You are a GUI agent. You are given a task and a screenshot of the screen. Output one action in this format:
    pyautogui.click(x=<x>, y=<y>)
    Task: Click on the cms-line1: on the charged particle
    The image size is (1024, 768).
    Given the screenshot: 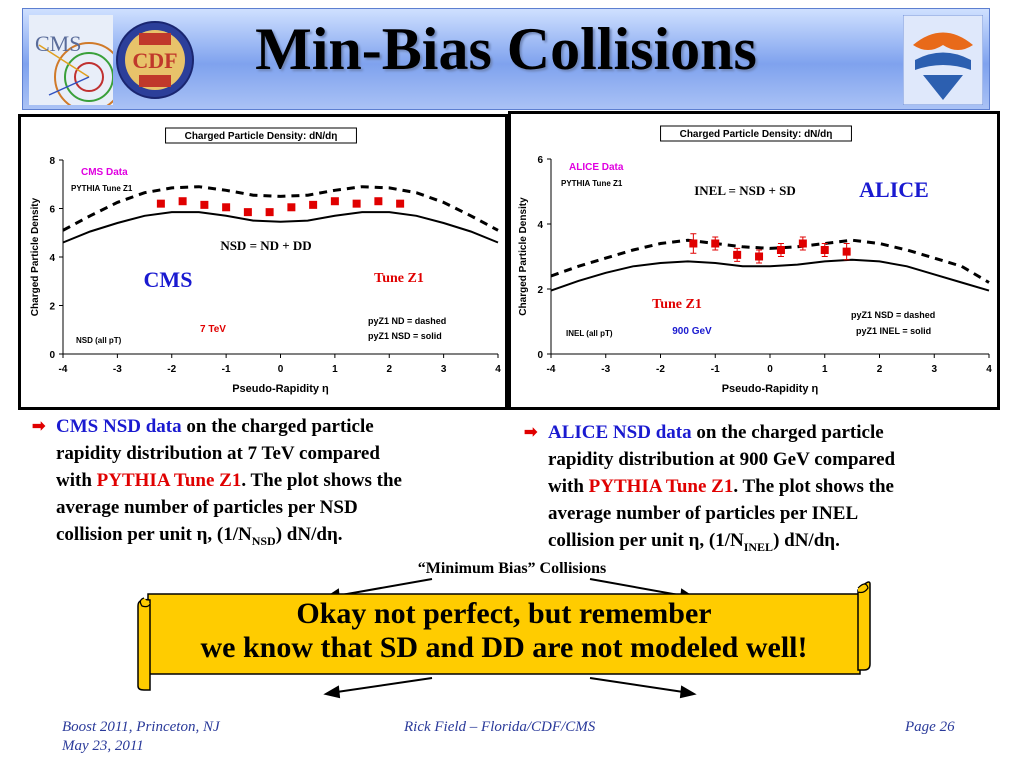 What is the action you would take?
    pyautogui.click(x=277, y=426)
    